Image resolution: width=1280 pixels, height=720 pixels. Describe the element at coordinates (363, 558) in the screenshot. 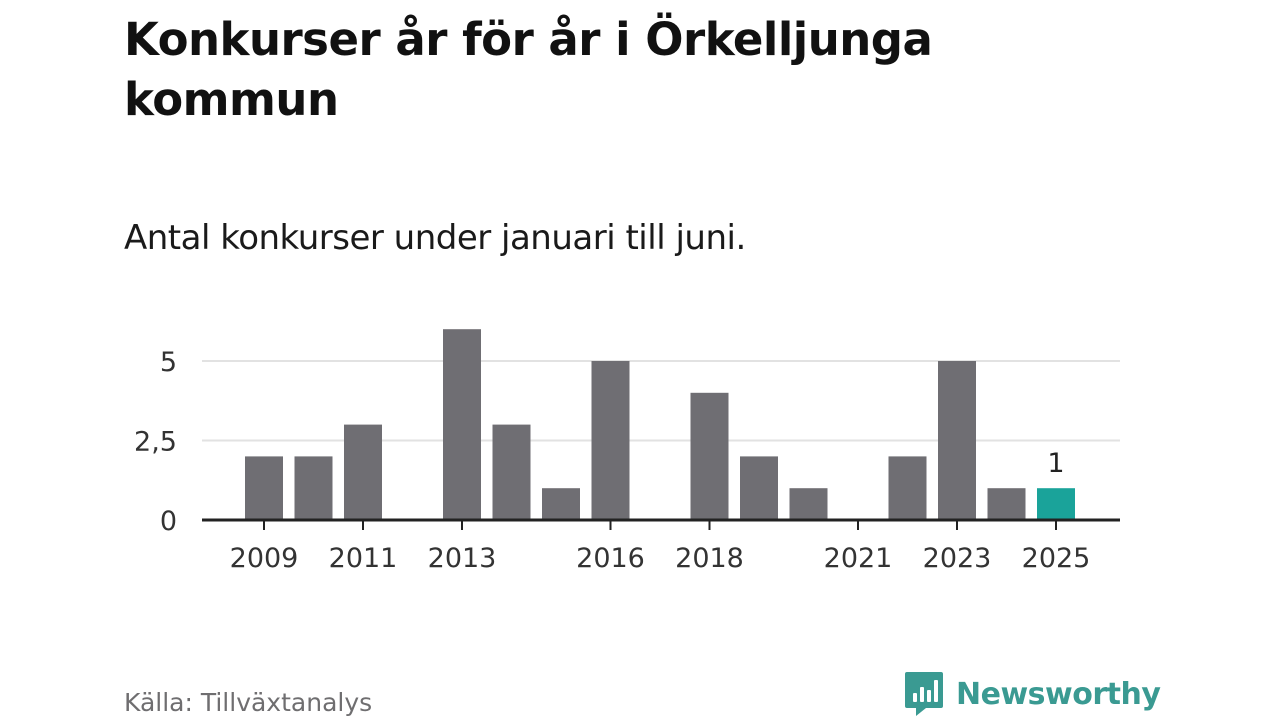

I see `x-tick-label: 2011` at that location.